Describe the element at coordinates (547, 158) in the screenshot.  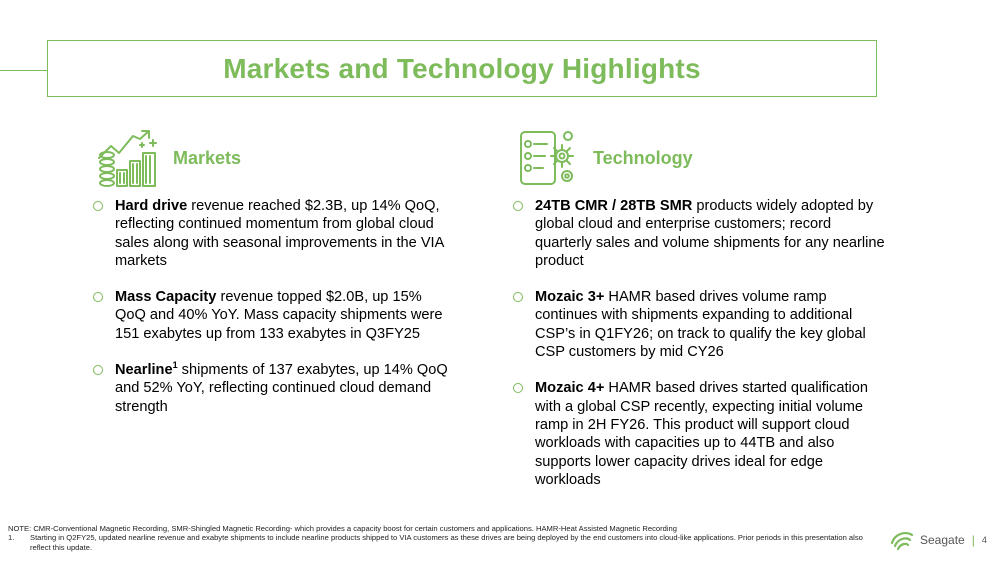
I see `checklist-gears-icon` at that location.